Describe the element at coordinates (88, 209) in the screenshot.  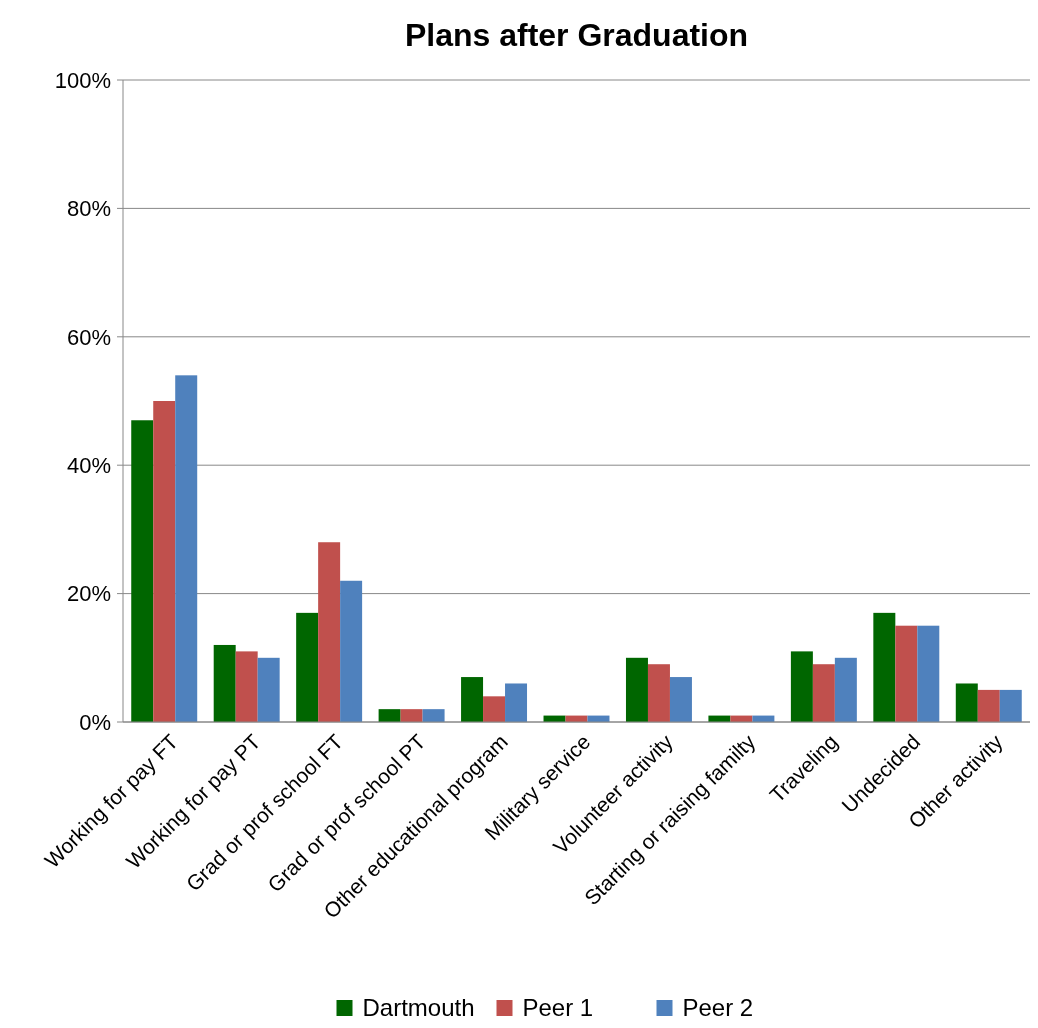
I see `y-tick-label: 80%` at that location.